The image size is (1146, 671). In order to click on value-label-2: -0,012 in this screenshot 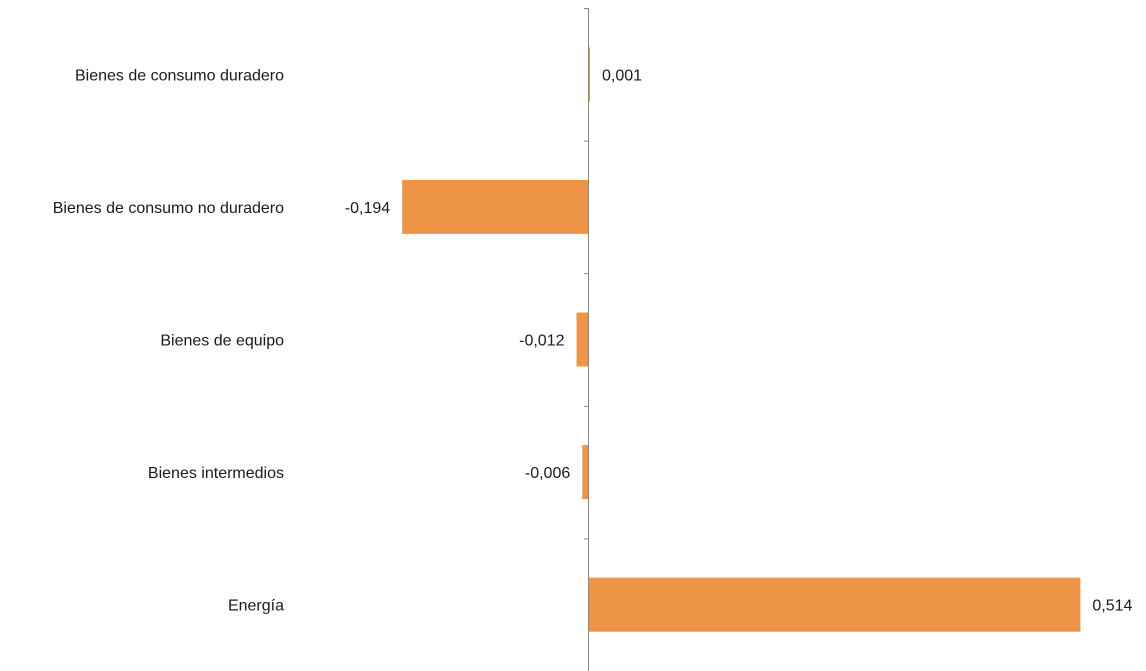, I will do `click(541, 341)`.